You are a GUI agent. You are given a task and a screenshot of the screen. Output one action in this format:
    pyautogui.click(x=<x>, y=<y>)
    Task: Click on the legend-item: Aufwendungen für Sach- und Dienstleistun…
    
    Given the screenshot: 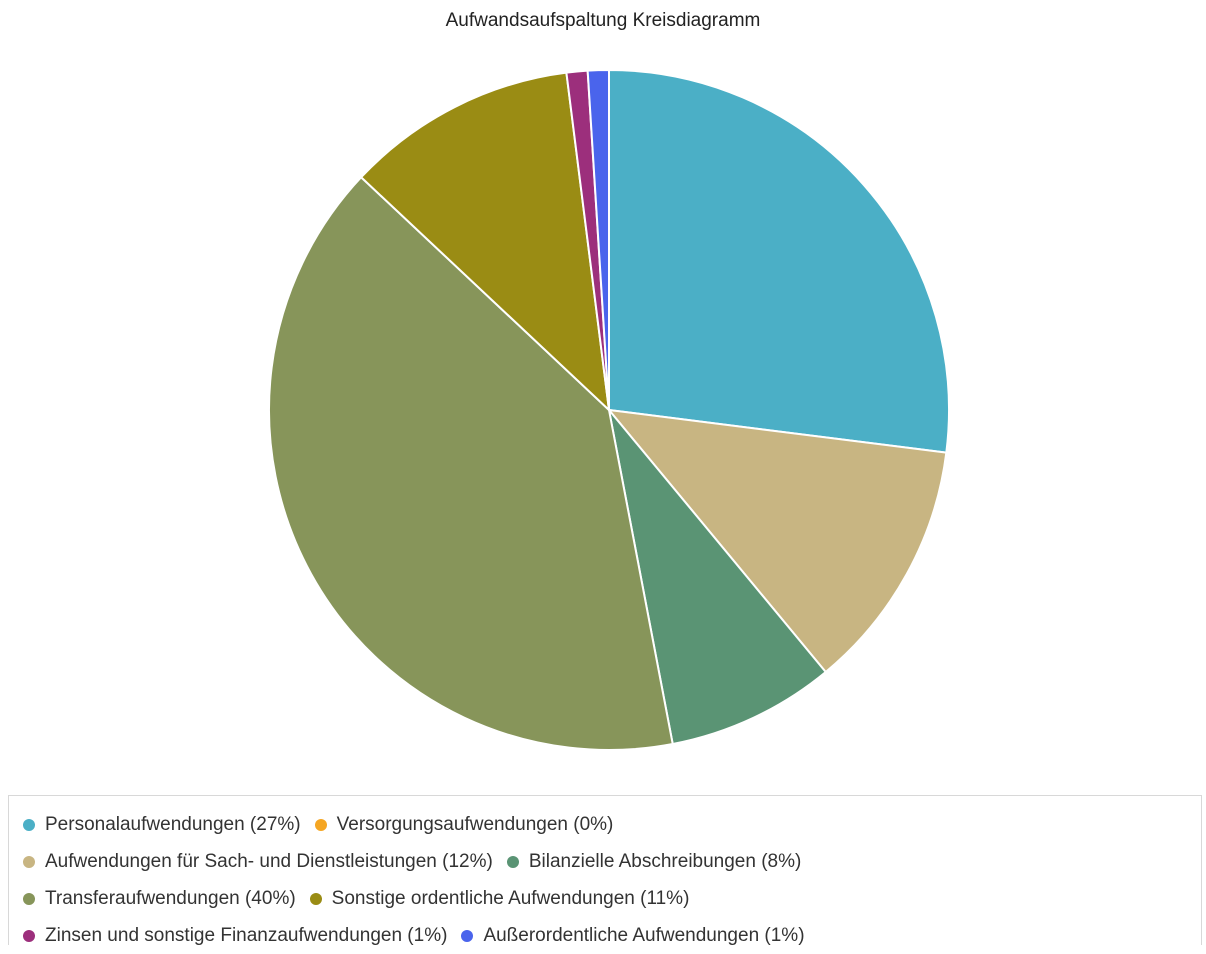 What is the action you would take?
    pyautogui.click(x=258, y=862)
    